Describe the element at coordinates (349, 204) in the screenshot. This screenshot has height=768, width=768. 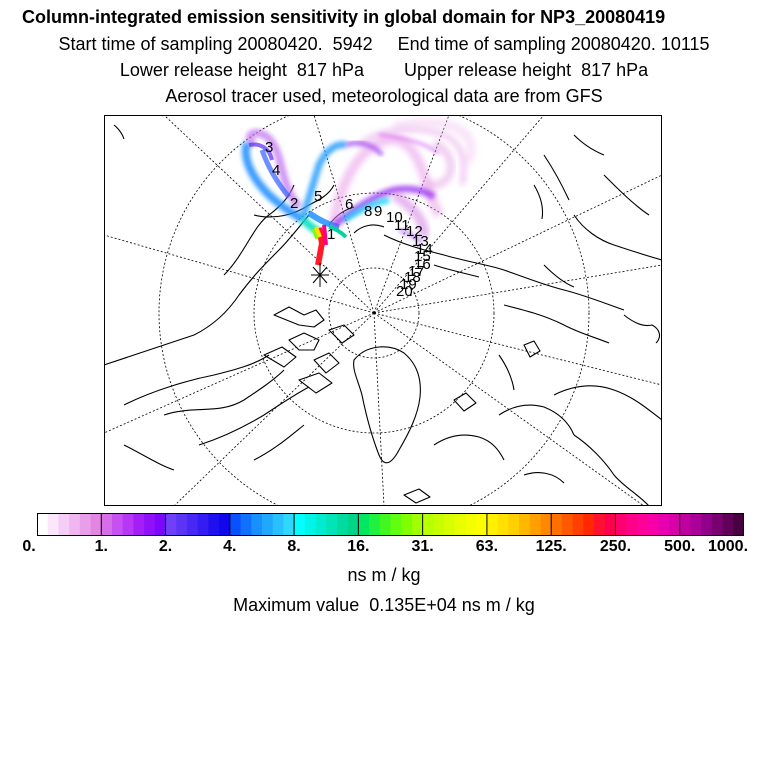
I see `trajectory-label-6: 6` at that location.